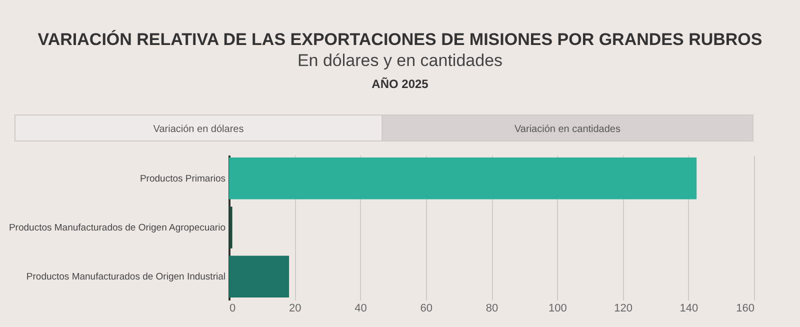 The height and width of the screenshot is (327, 800). Describe the element at coordinates (183, 178) in the screenshot. I see `y-tick-label: Productos Primarios` at that location.